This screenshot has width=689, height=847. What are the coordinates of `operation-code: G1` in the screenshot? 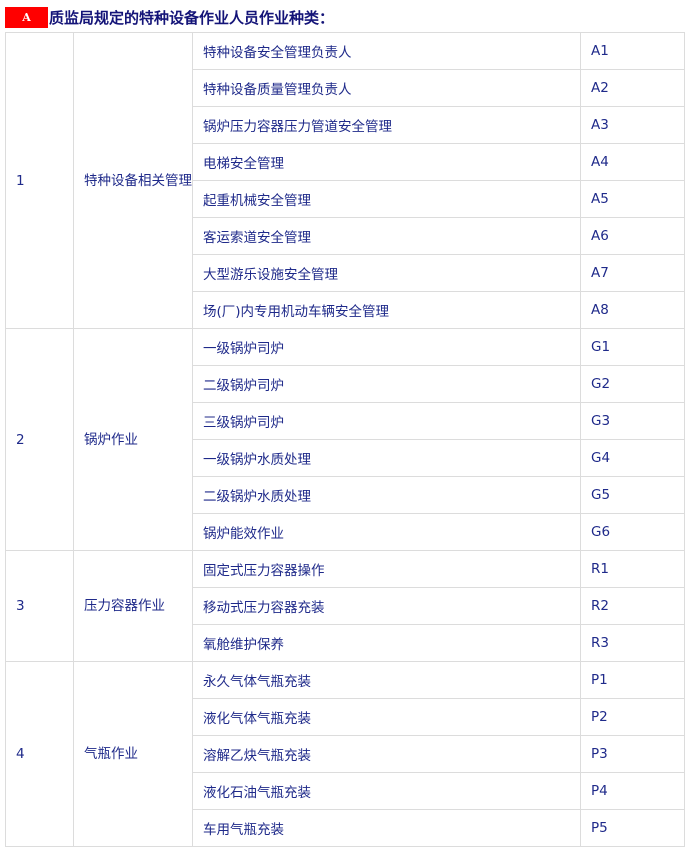 It's located at (632, 347).